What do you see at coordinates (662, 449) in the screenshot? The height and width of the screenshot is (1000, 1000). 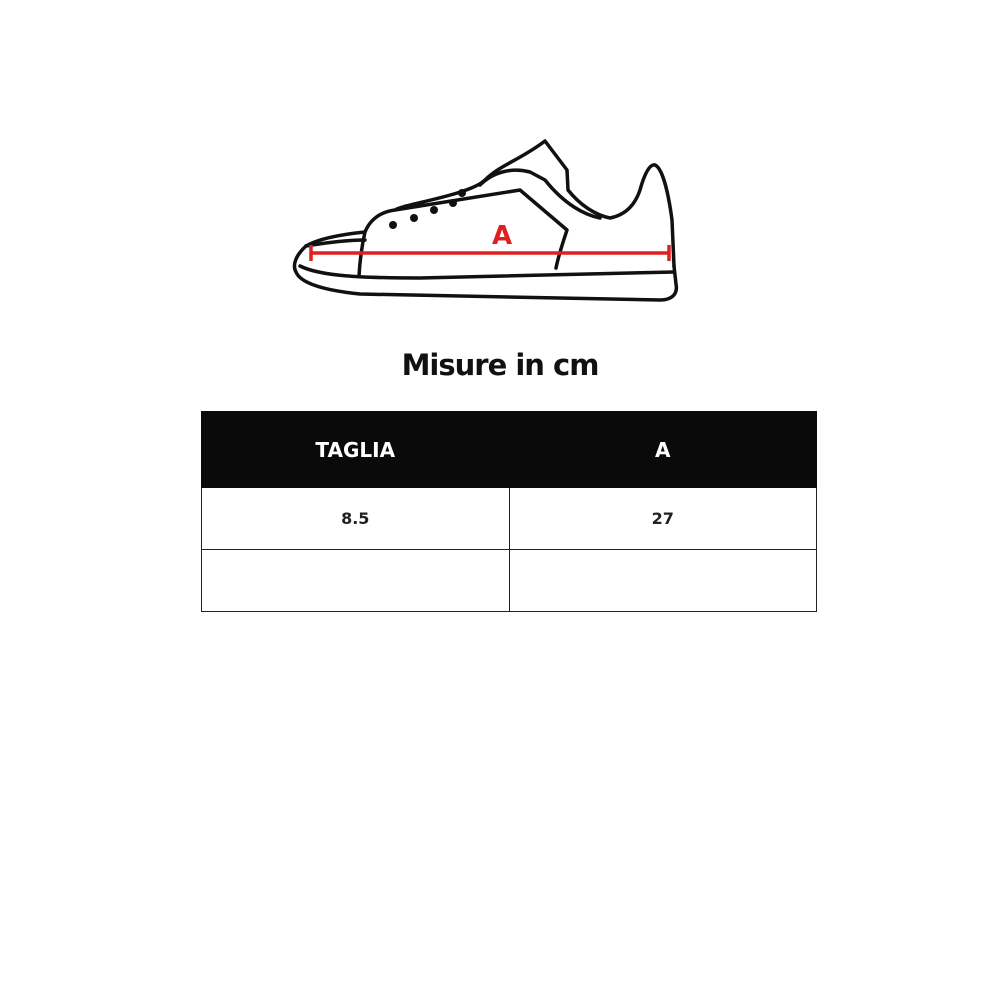 I see `header-a: A` at bounding box center [662, 449].